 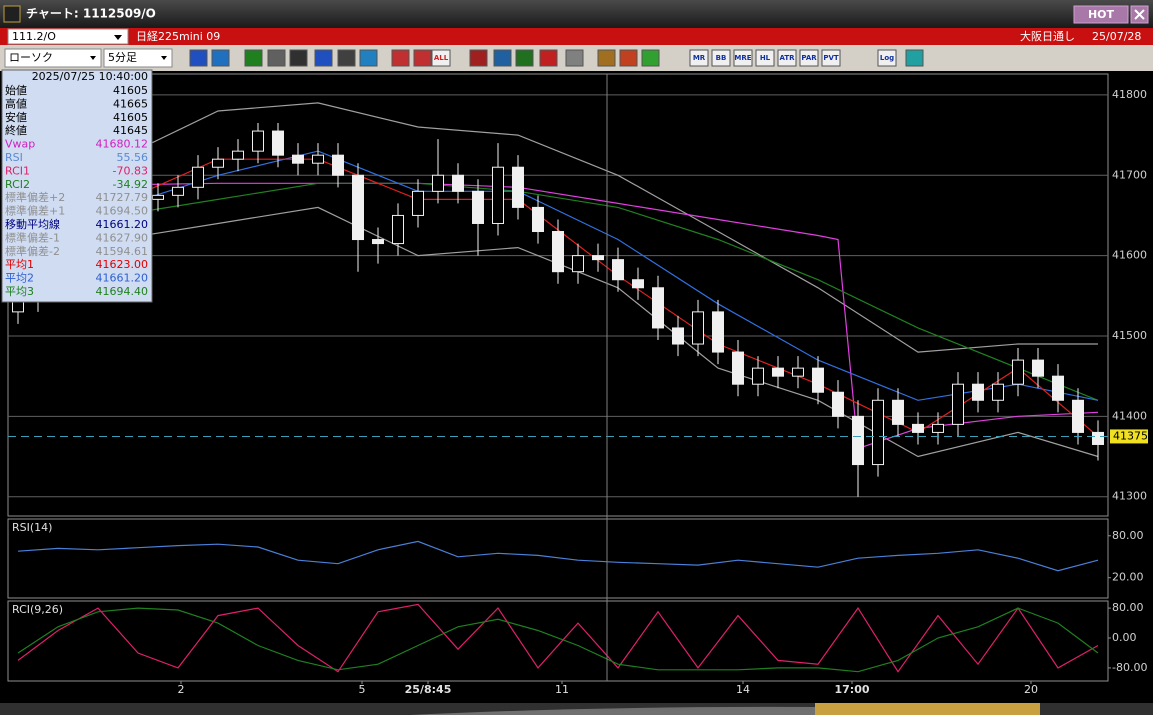 I want to click on panel-frame, so click(x=558, y=558).